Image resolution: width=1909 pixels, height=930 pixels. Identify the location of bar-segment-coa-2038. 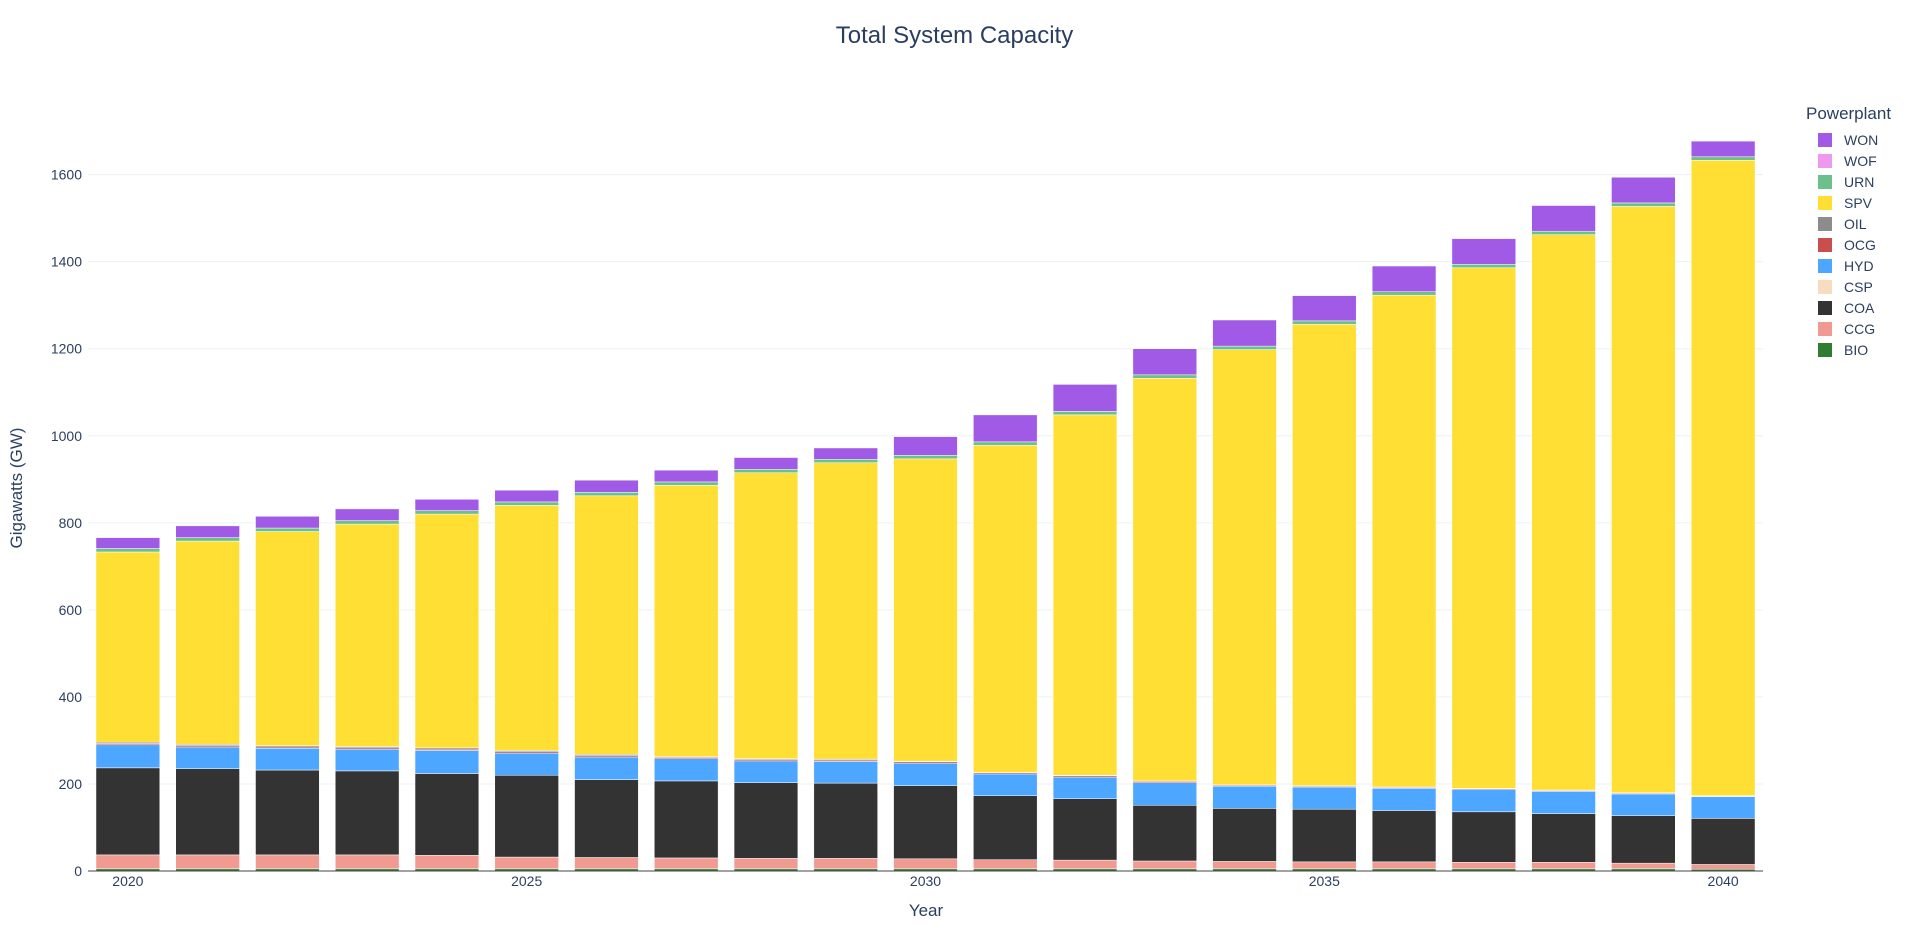
(1563, 838).